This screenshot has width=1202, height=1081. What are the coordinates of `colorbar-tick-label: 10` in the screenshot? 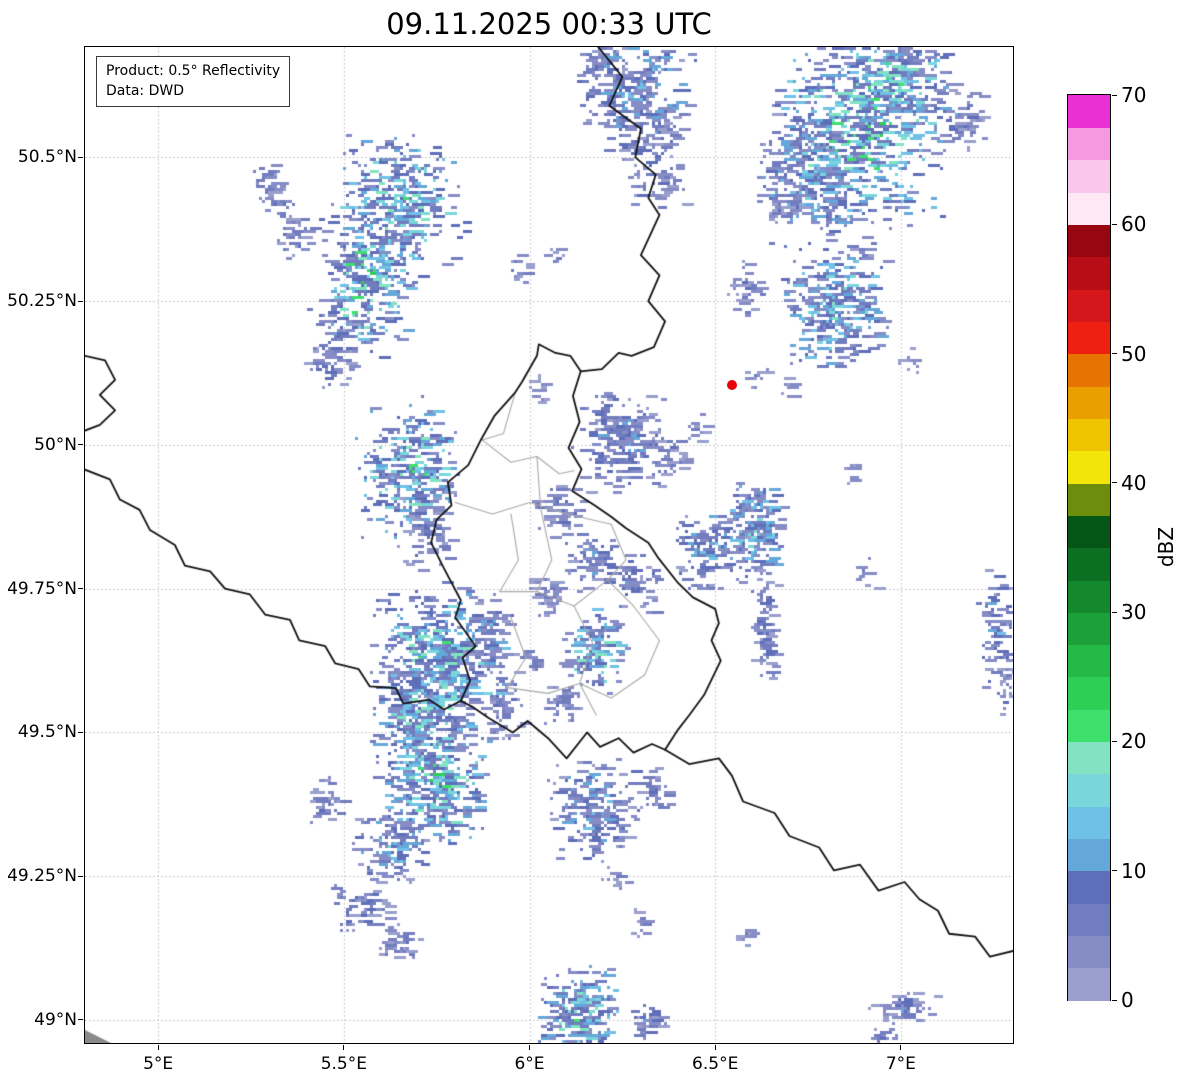 It's located at (1134, 870).